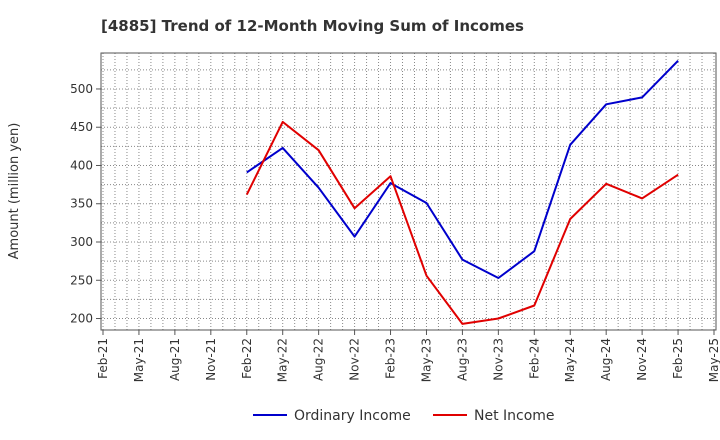 Image resolution: width=720 pixels, height=440 pixels. I want to click on x-tick-label: May-25, so click(713, 360).